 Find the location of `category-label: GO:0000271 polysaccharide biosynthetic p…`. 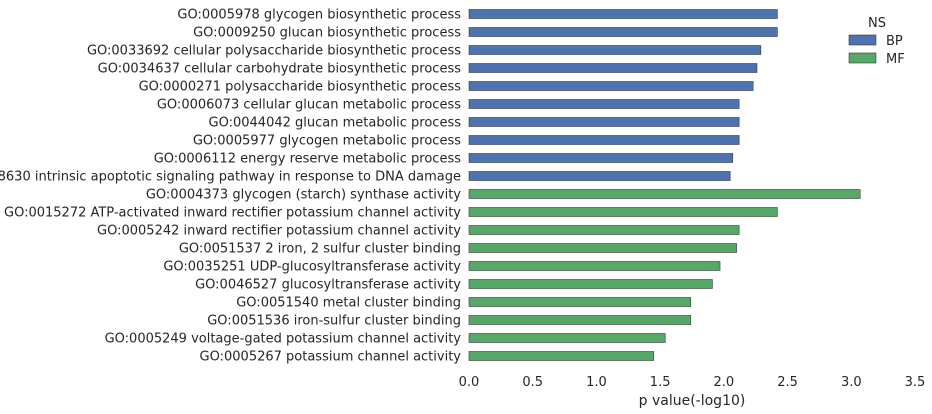

category-label: GO:0000271 polysaccharide biosynthetic p… is located at coordinates (300, 87).